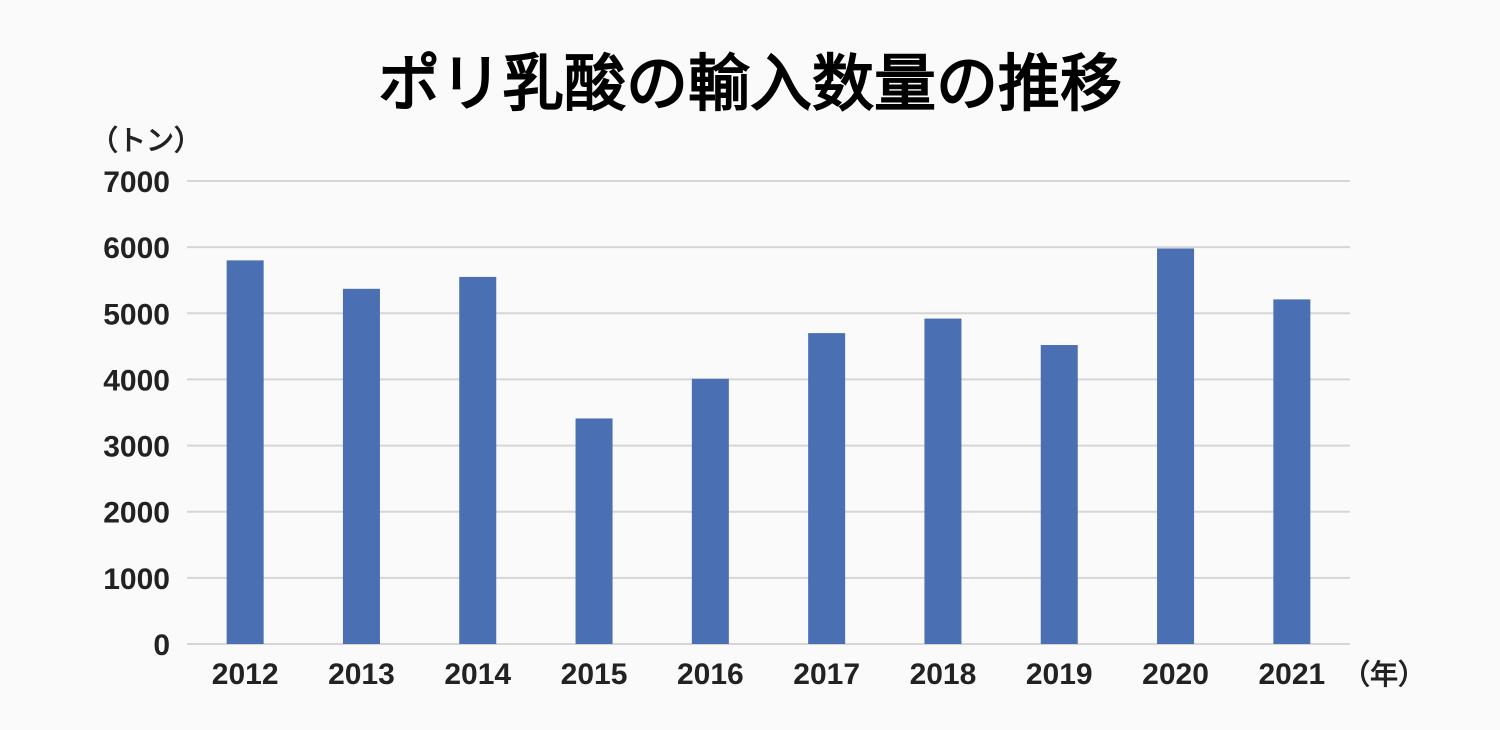 Image resolution: width=1500 pixels, height=730 pixels. What do you see at coordinates (1175, 674) in the screenshot?
I see `x-tick-label: 2020` at bounding box center [1175, 674].